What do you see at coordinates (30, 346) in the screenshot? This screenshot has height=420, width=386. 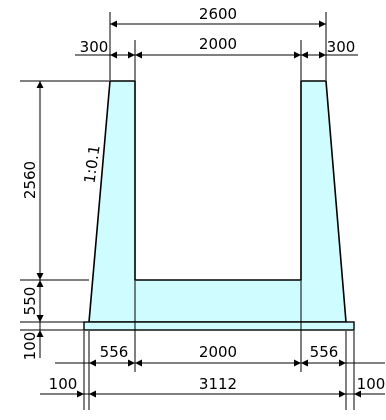 I see `dim-left-footing: 100` at bounding box center [30, 346].